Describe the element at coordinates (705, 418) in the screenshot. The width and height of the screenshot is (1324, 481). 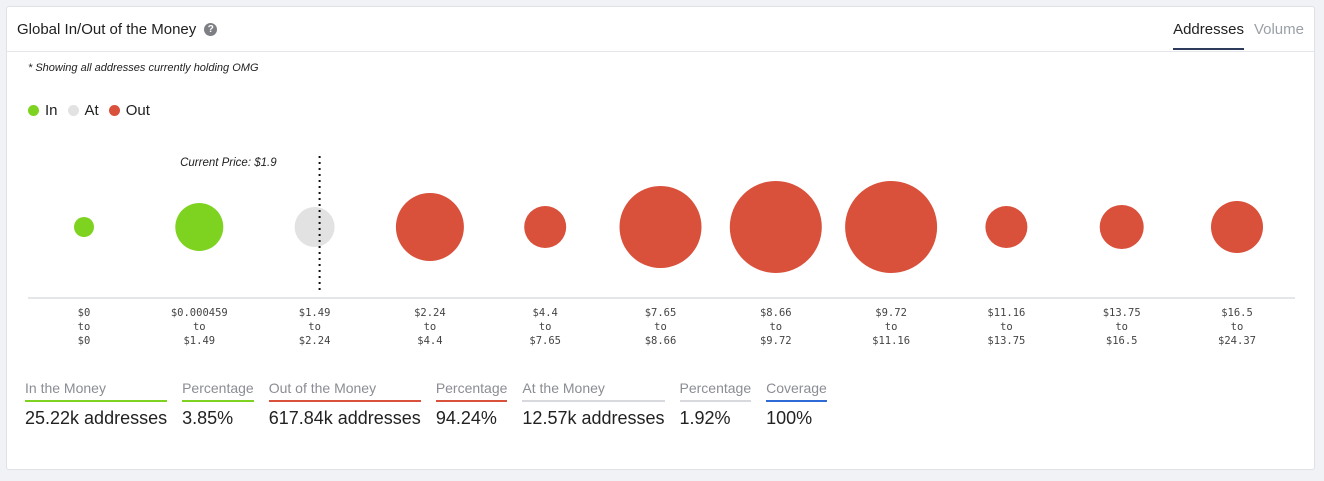
I see `stat-value: 1.92%` at that location.